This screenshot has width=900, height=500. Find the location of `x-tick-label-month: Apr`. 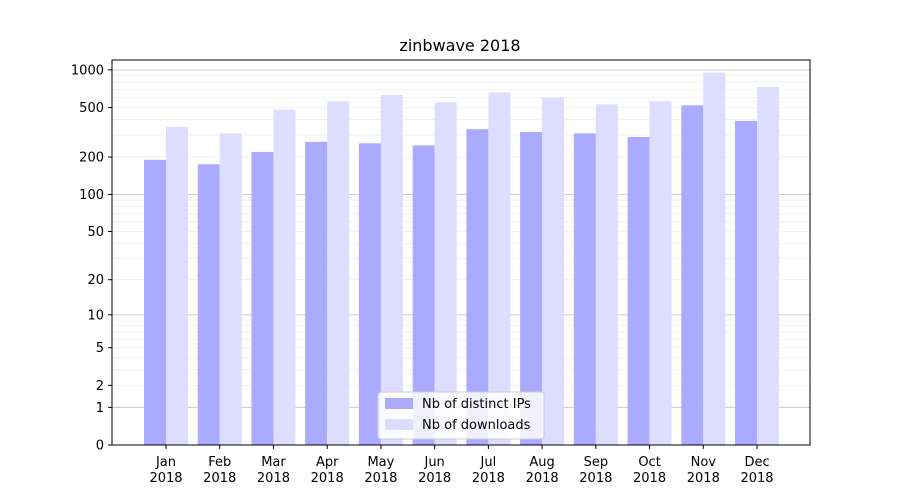

x-tick-label-month: Apr is located at coordinates (327, 462).